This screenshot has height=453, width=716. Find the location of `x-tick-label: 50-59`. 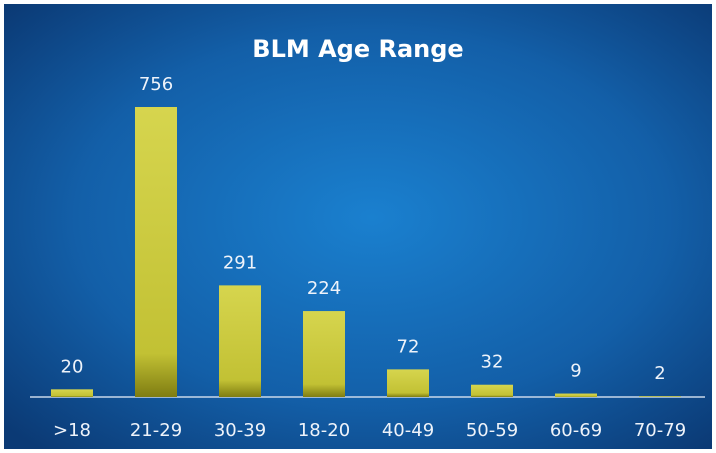

x-tick-label: 50-59 is located at coordinates (492, 430).